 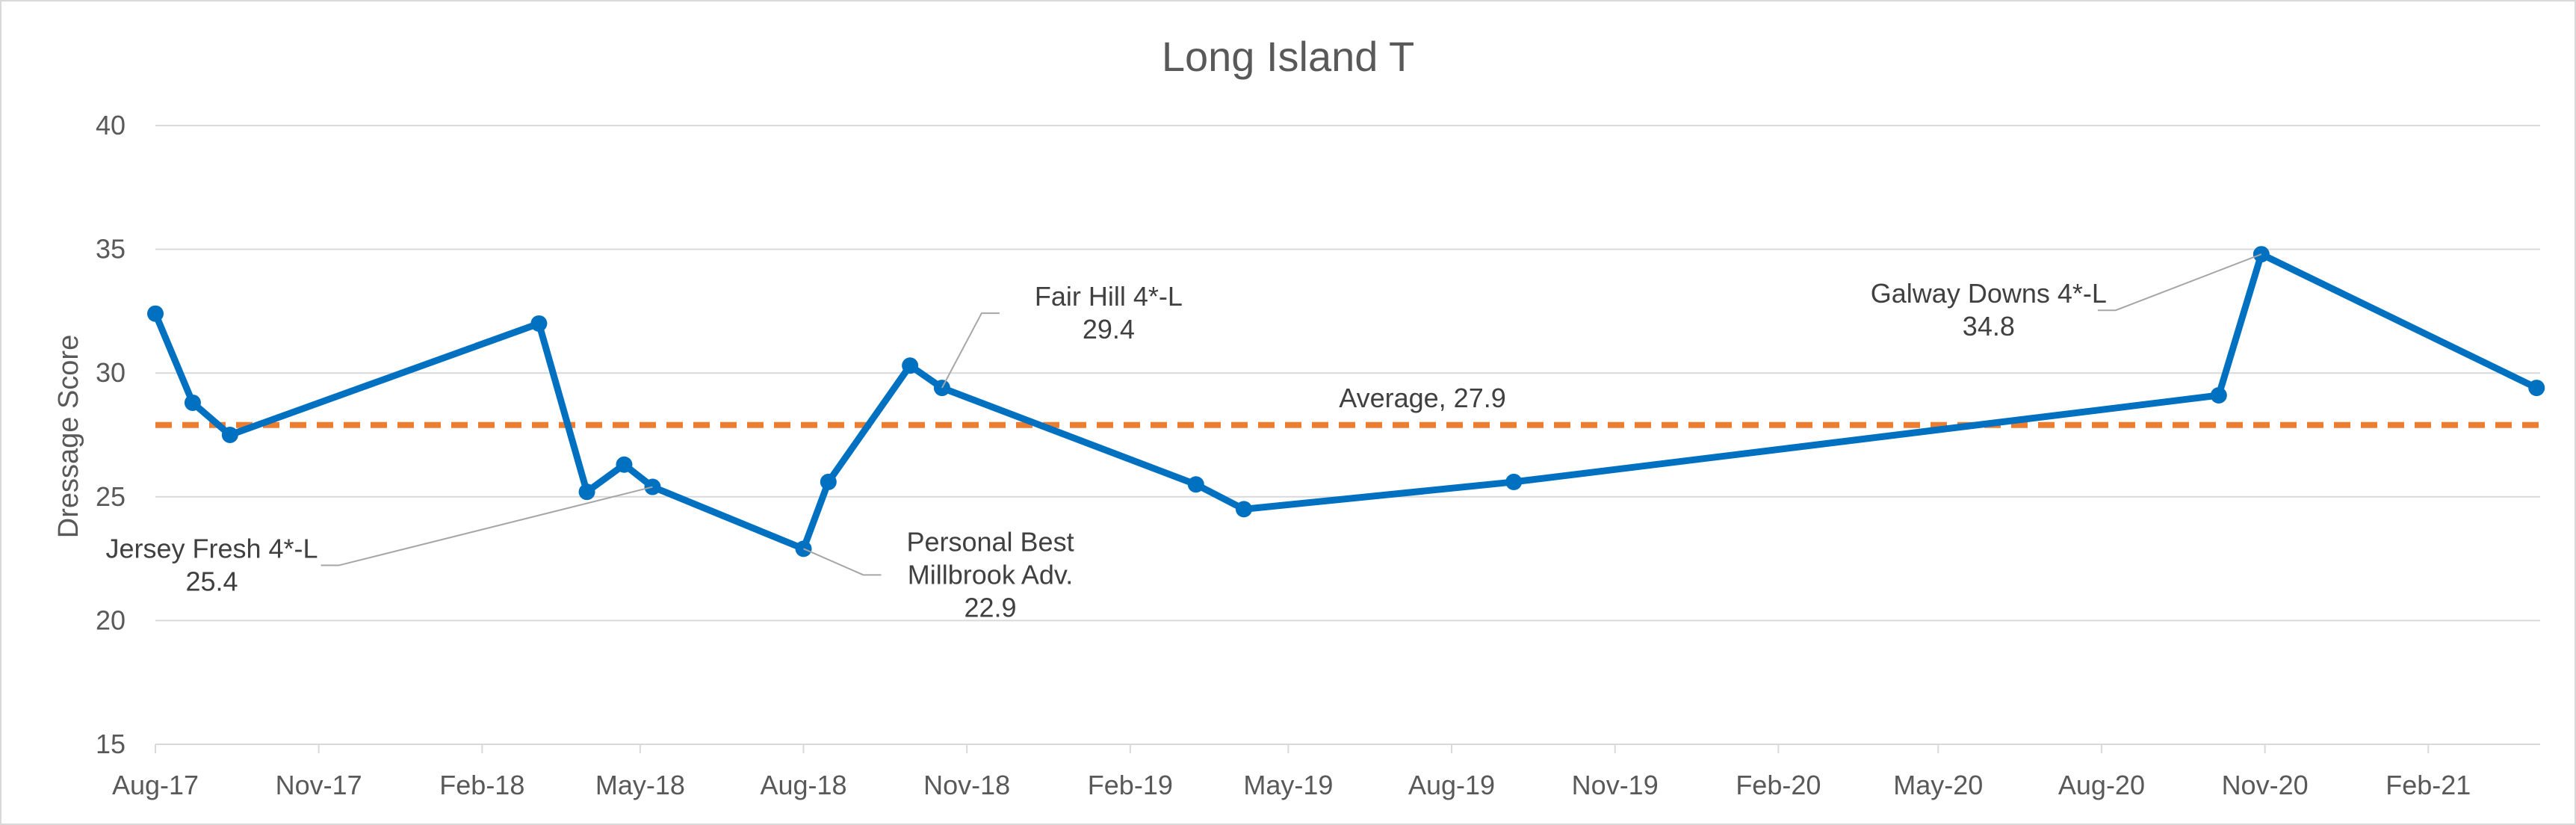 I want to click on x-tick-label: Aug-19, so click(x=1451, y=785).